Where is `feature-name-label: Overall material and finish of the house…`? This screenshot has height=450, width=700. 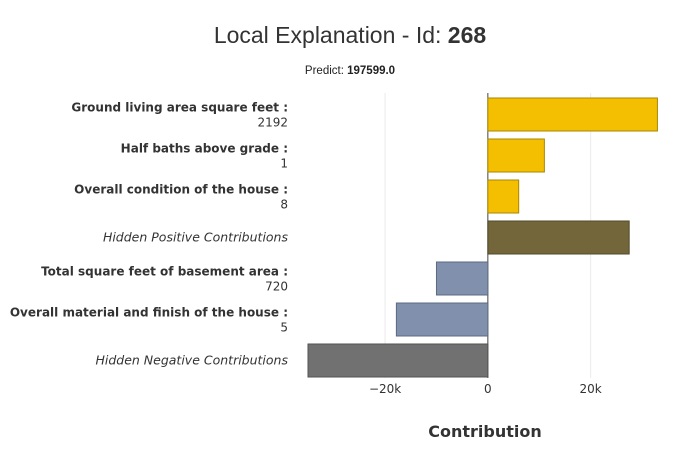
feature-name-label: Overall material and finish of the house… is located at coordinates (149, 313).